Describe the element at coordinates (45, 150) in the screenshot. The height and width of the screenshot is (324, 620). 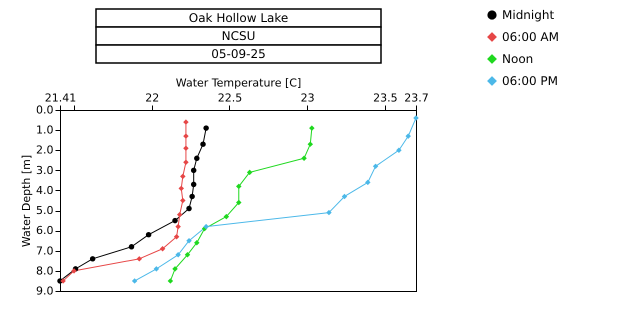
I see `y-tick-label: 2.0` at that location.